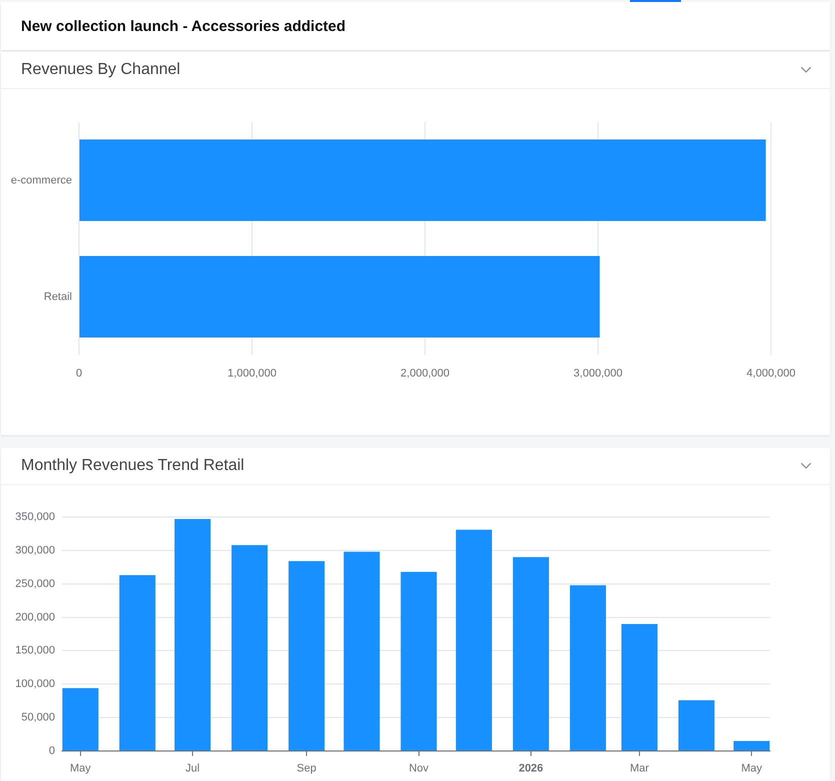 The width and height of the screenshot is (835, 781). Describe the element at coordinates (38, 718) in the screenshot. I see `y-tick-label: 50,000` at that location.